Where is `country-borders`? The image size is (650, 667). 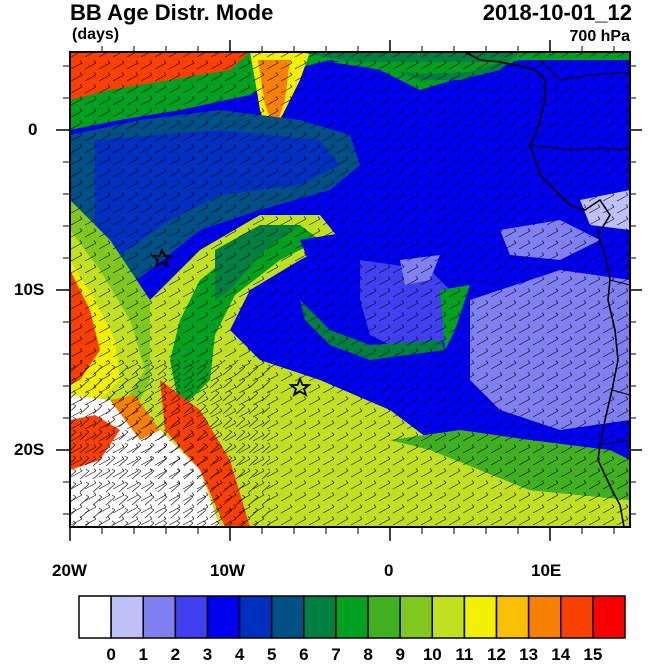
country-borders is located at coordinates (580, 252).